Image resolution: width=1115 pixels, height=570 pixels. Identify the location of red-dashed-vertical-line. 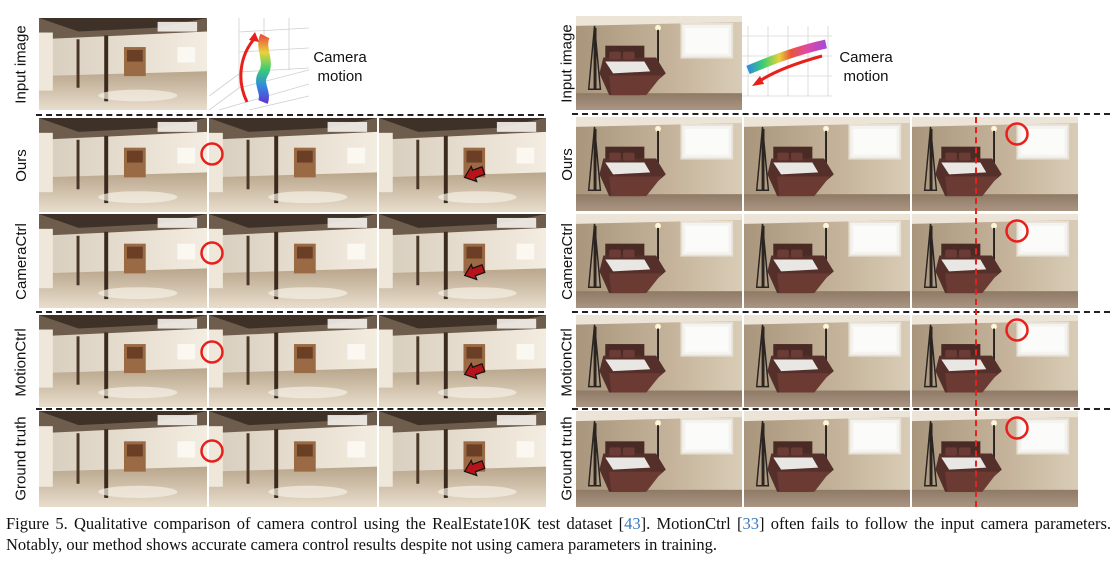
(976, 312).